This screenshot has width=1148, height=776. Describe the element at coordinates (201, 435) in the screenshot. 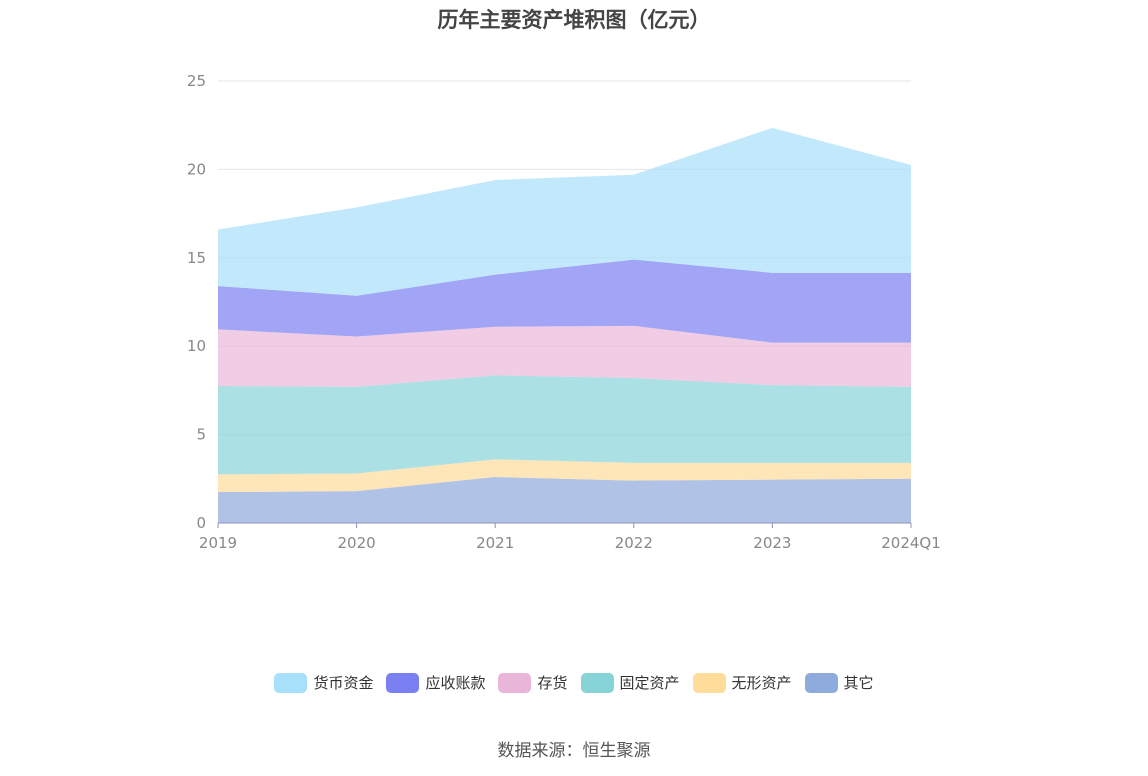

I see `y-tick-label: 5` at that location.